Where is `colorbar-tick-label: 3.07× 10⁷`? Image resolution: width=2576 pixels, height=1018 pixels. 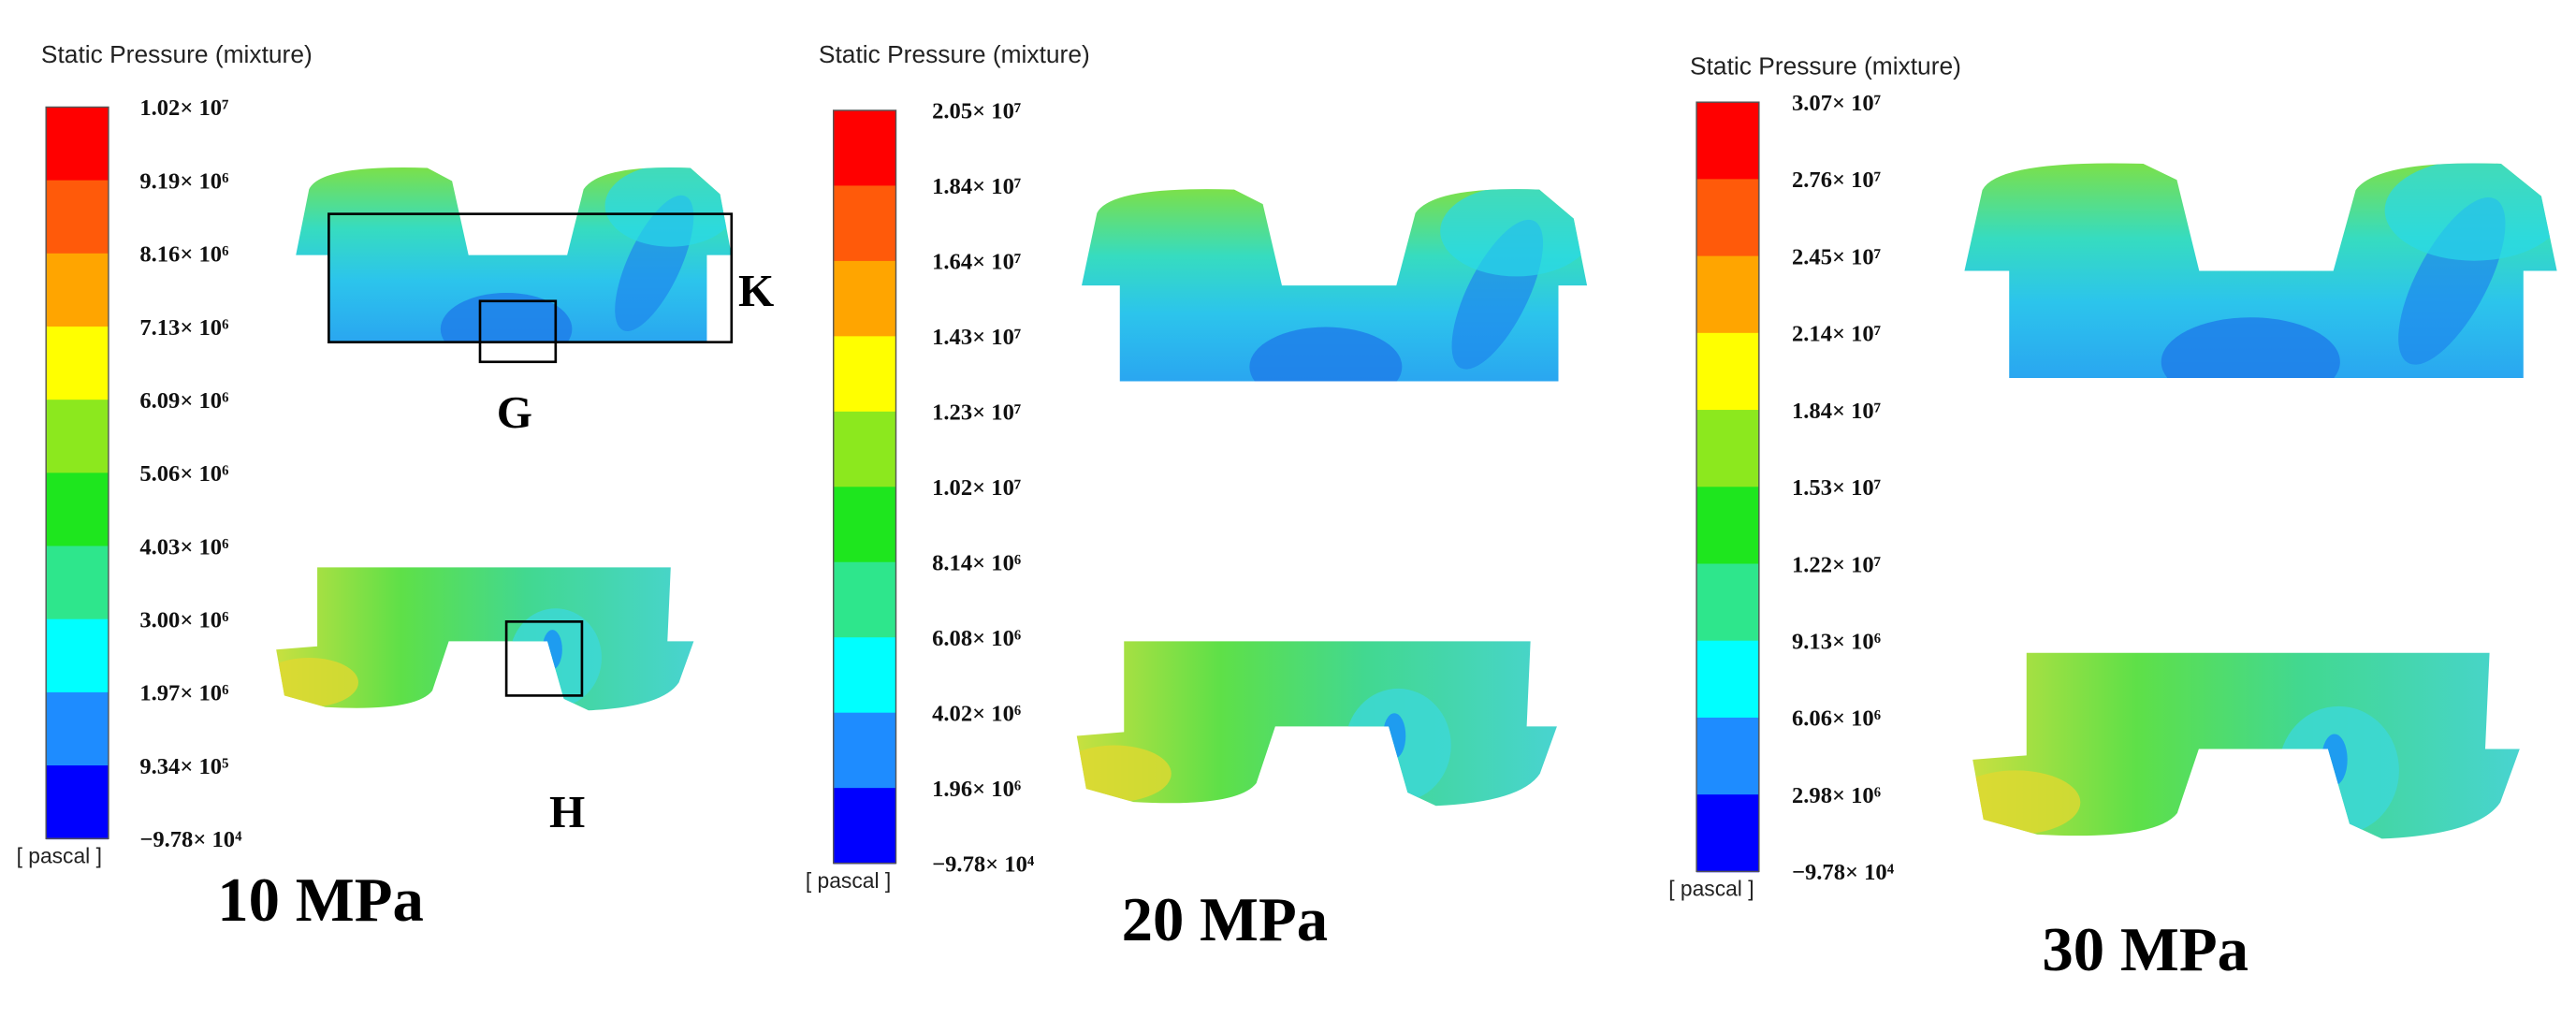 colorbar-tick-label: 3.07× 10⁷ is located at coordinates (1836, 103).